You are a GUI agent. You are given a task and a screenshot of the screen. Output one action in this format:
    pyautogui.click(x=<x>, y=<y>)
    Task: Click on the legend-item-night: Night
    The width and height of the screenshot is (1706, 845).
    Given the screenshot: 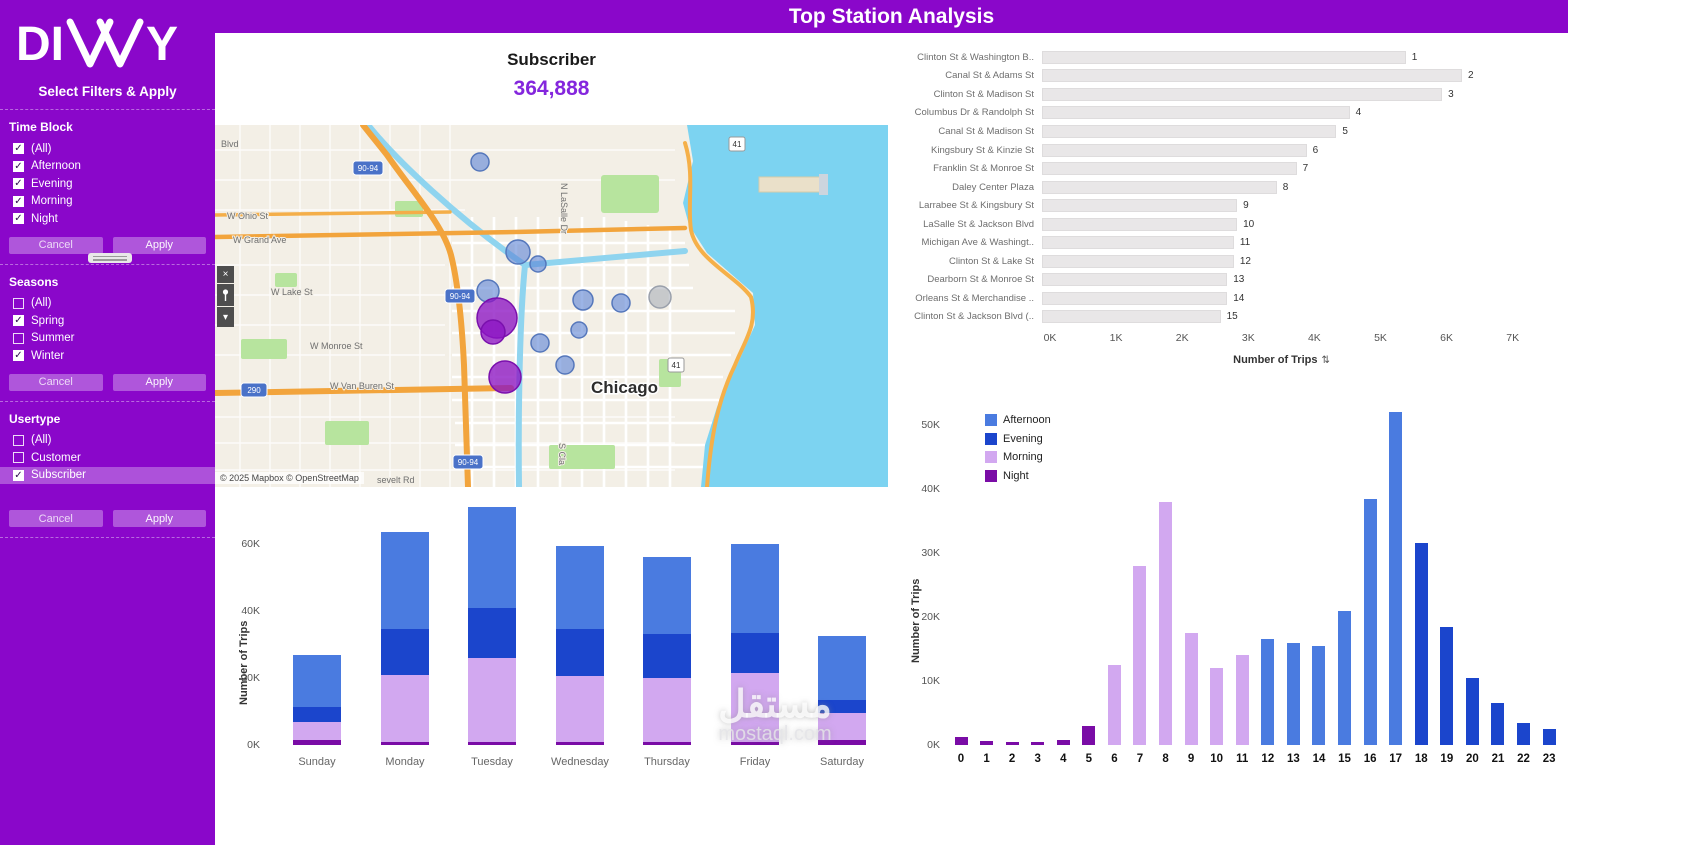 What is the action you would take?
    pyautogui.click(x=1018, y=476)
    